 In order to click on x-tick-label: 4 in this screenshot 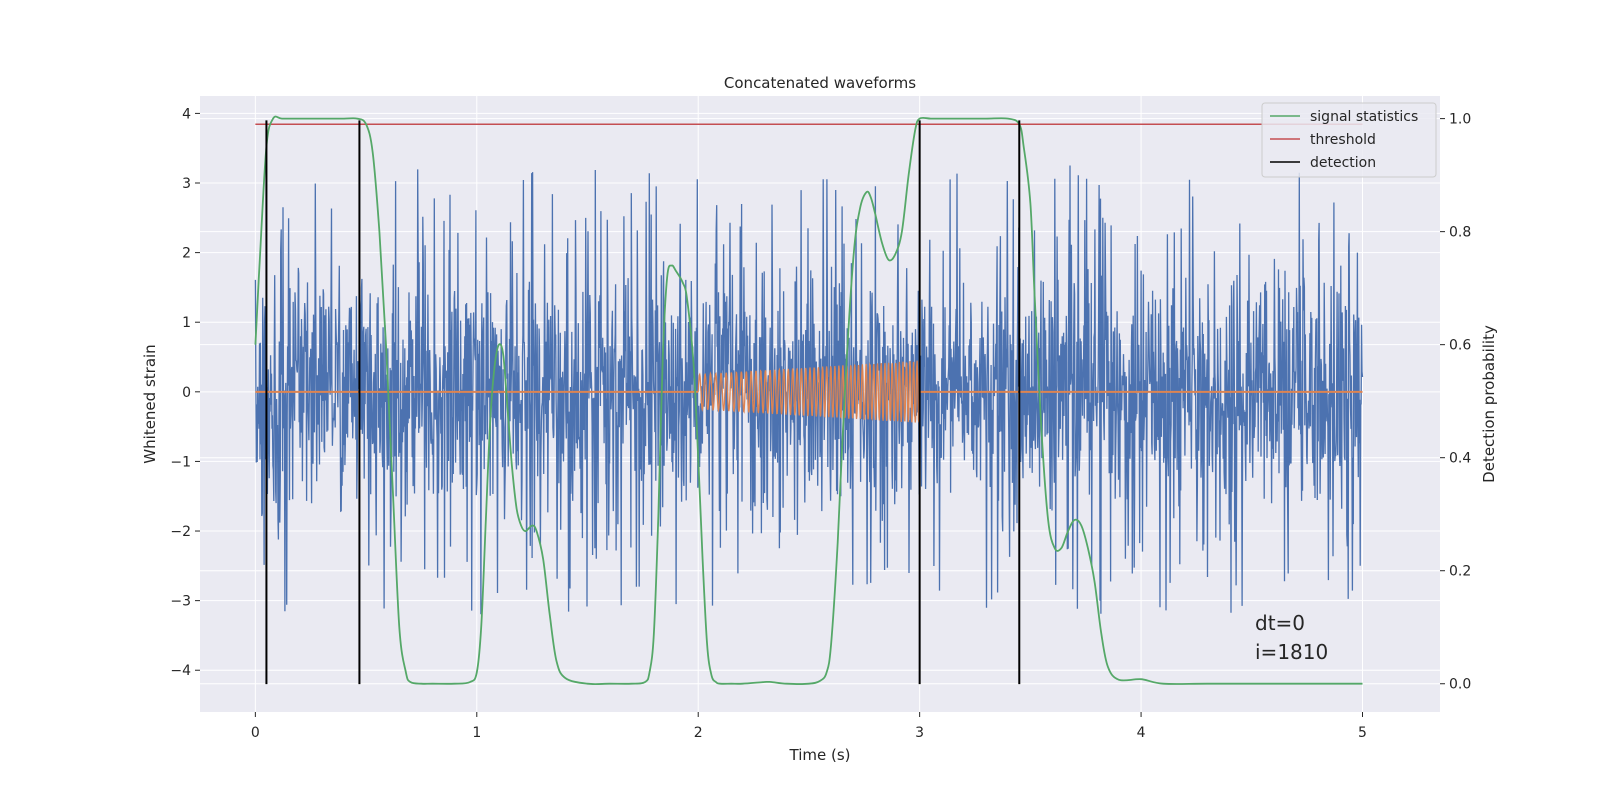, I will do `click(1141, 733)`.